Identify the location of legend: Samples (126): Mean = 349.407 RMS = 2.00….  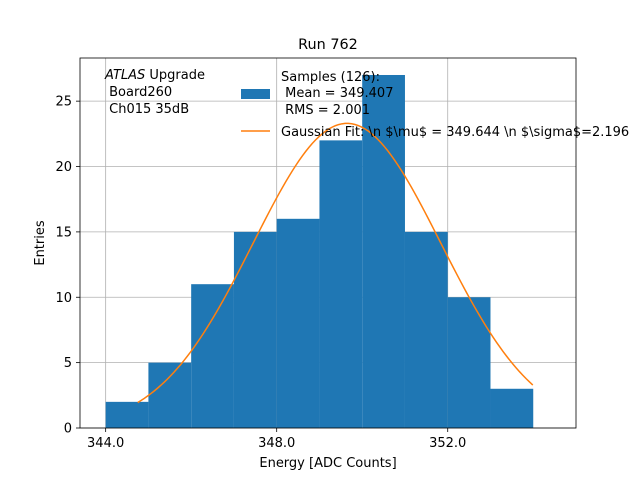
(435, 105).